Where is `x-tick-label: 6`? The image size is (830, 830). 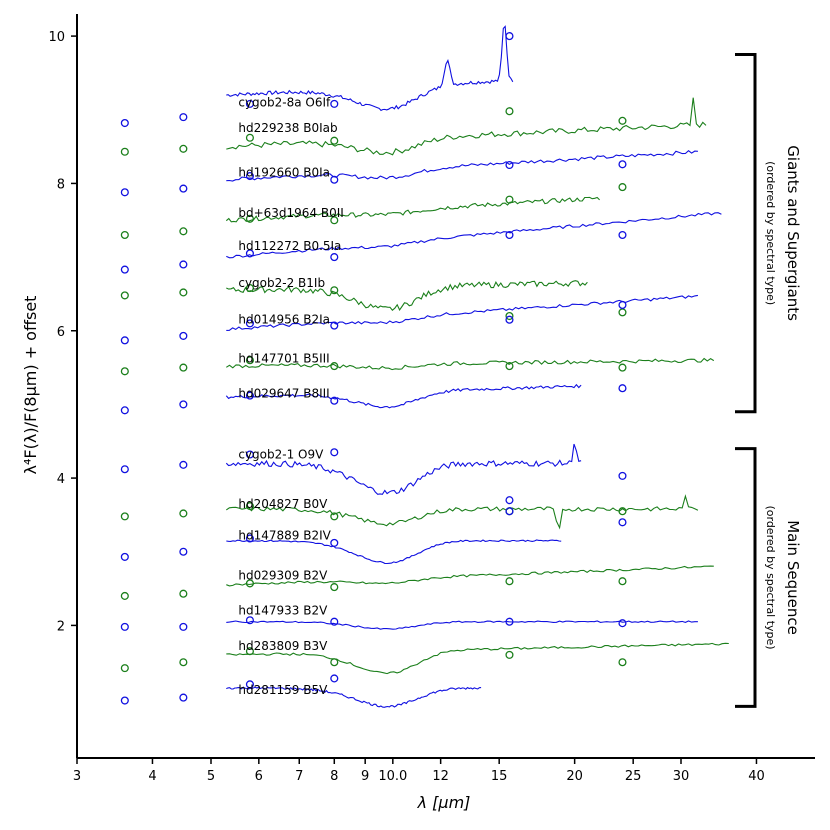
x-tick-label: 6 is located at coordinates (259, 776).